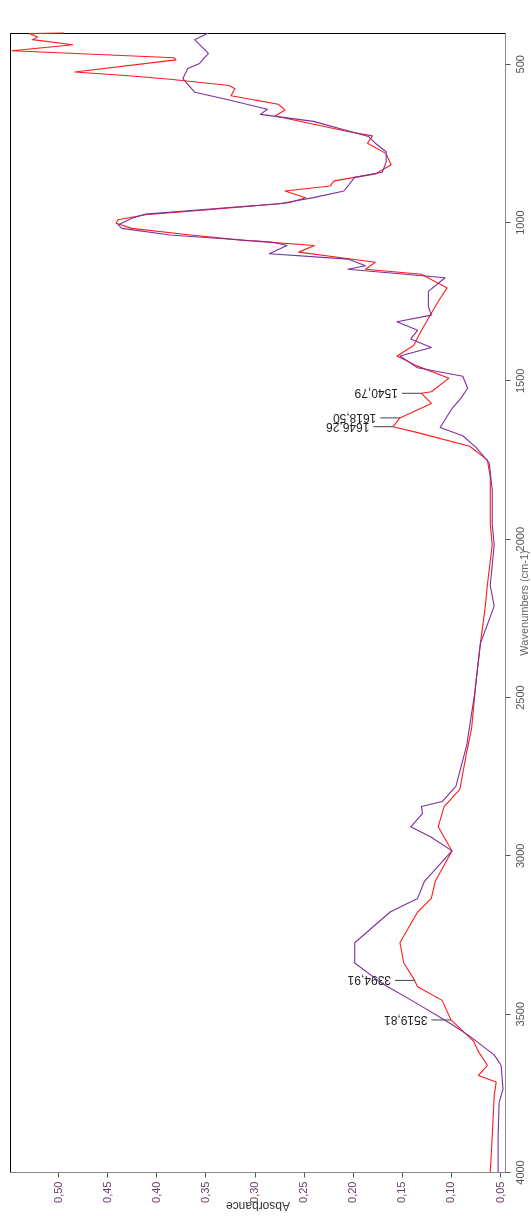 The width and height of the screenshot is (531, 1216). What do you see at coordinates (450, 1192) in the screenshot?
I see `x-tick-label: 0,10` at bounding box center [450, 1192].